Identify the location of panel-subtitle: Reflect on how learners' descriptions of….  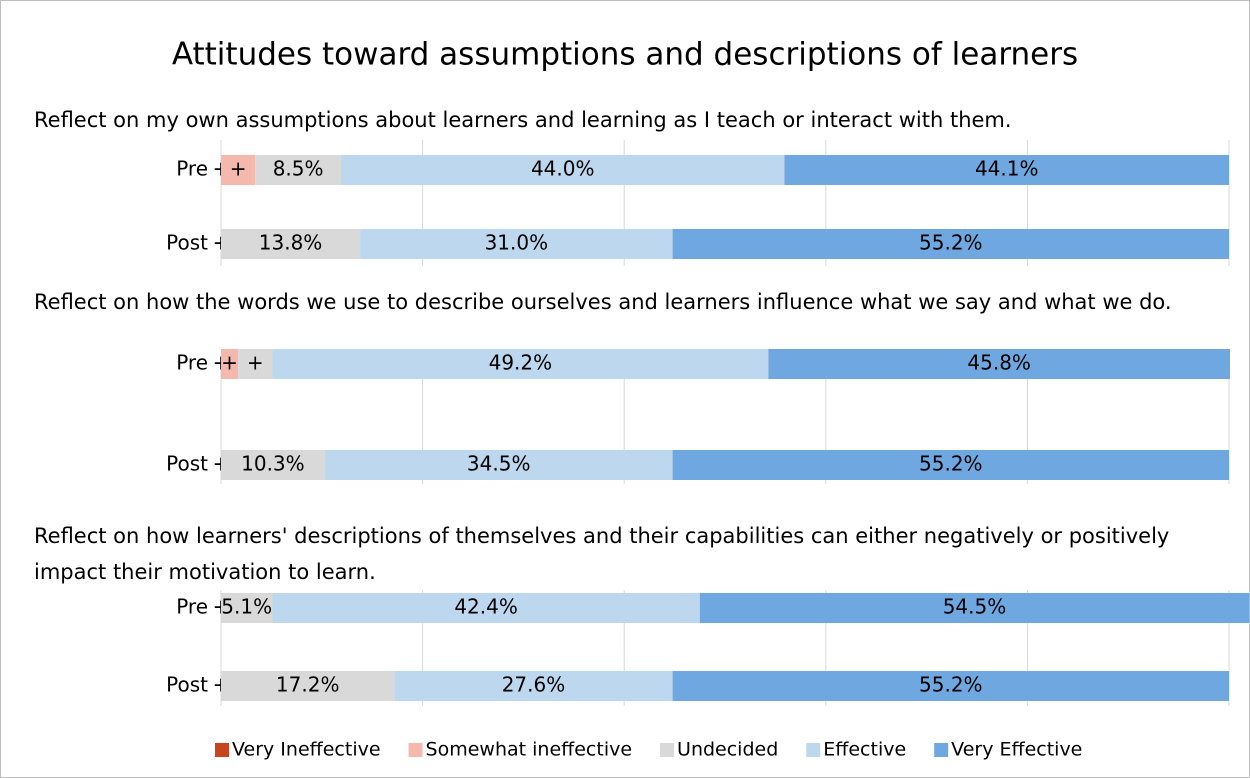
(602, 554).